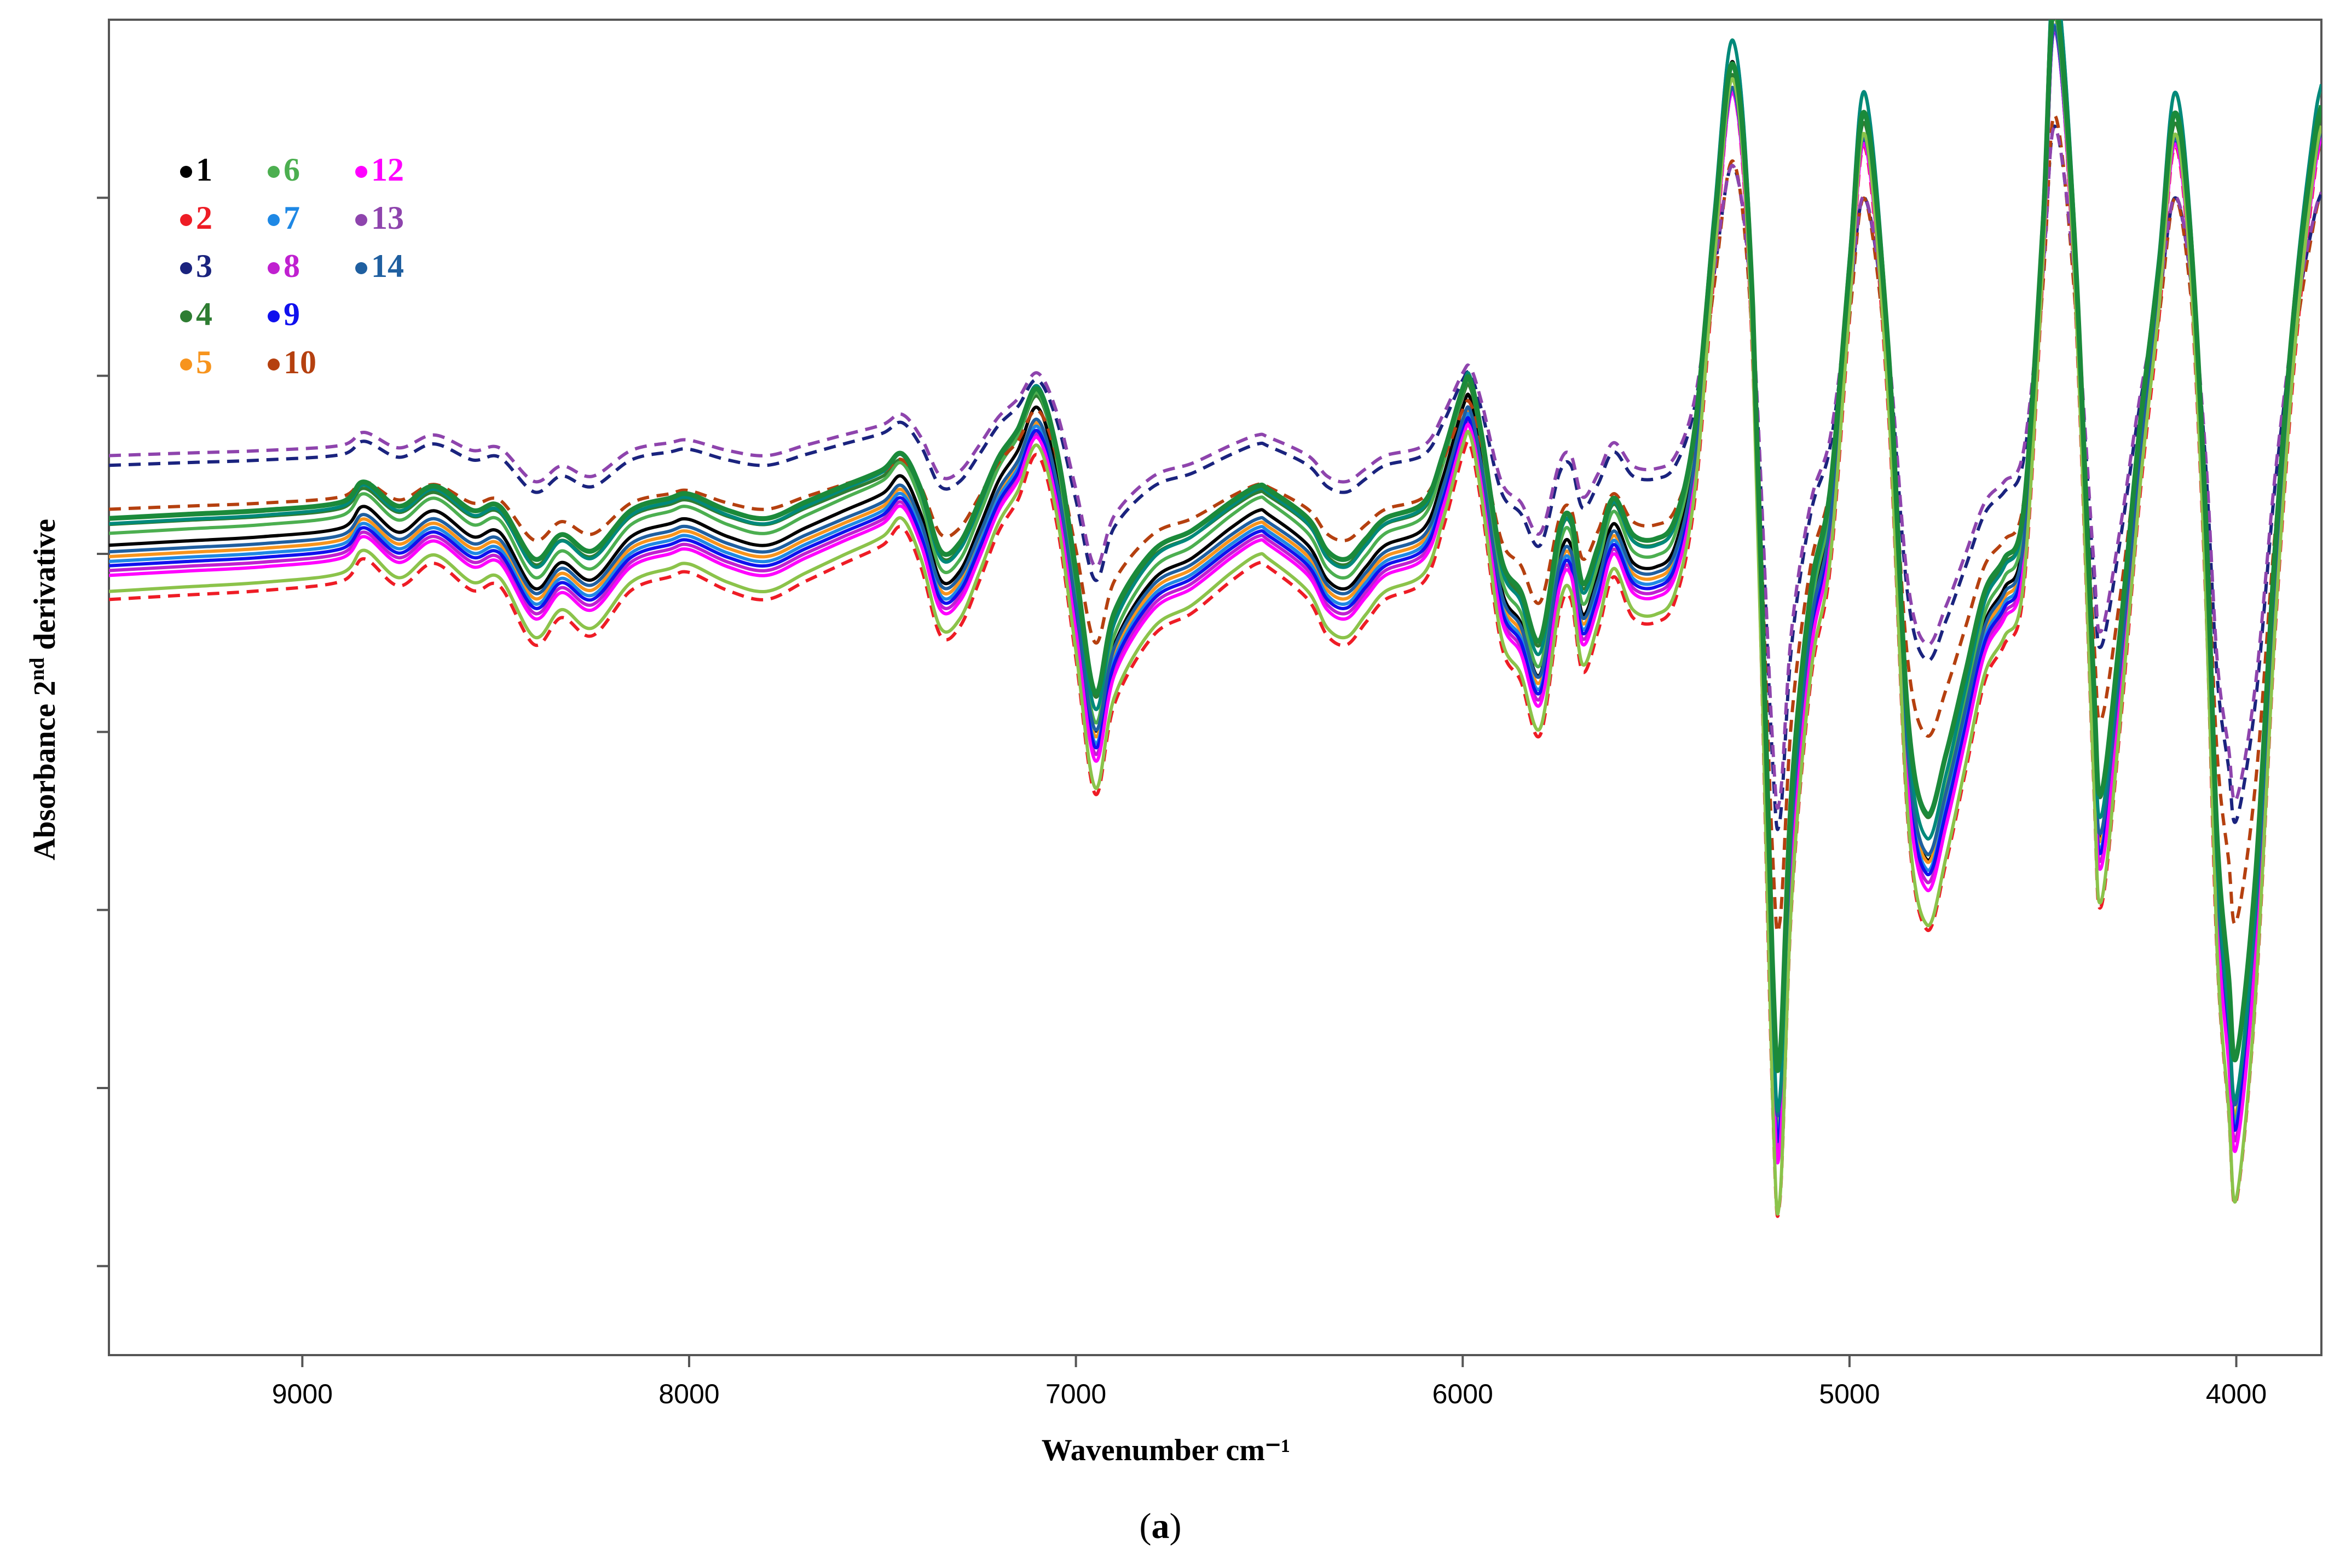 The image size is (2340, 1568). I want to click on caption-close: ), so click(1176, 1526).